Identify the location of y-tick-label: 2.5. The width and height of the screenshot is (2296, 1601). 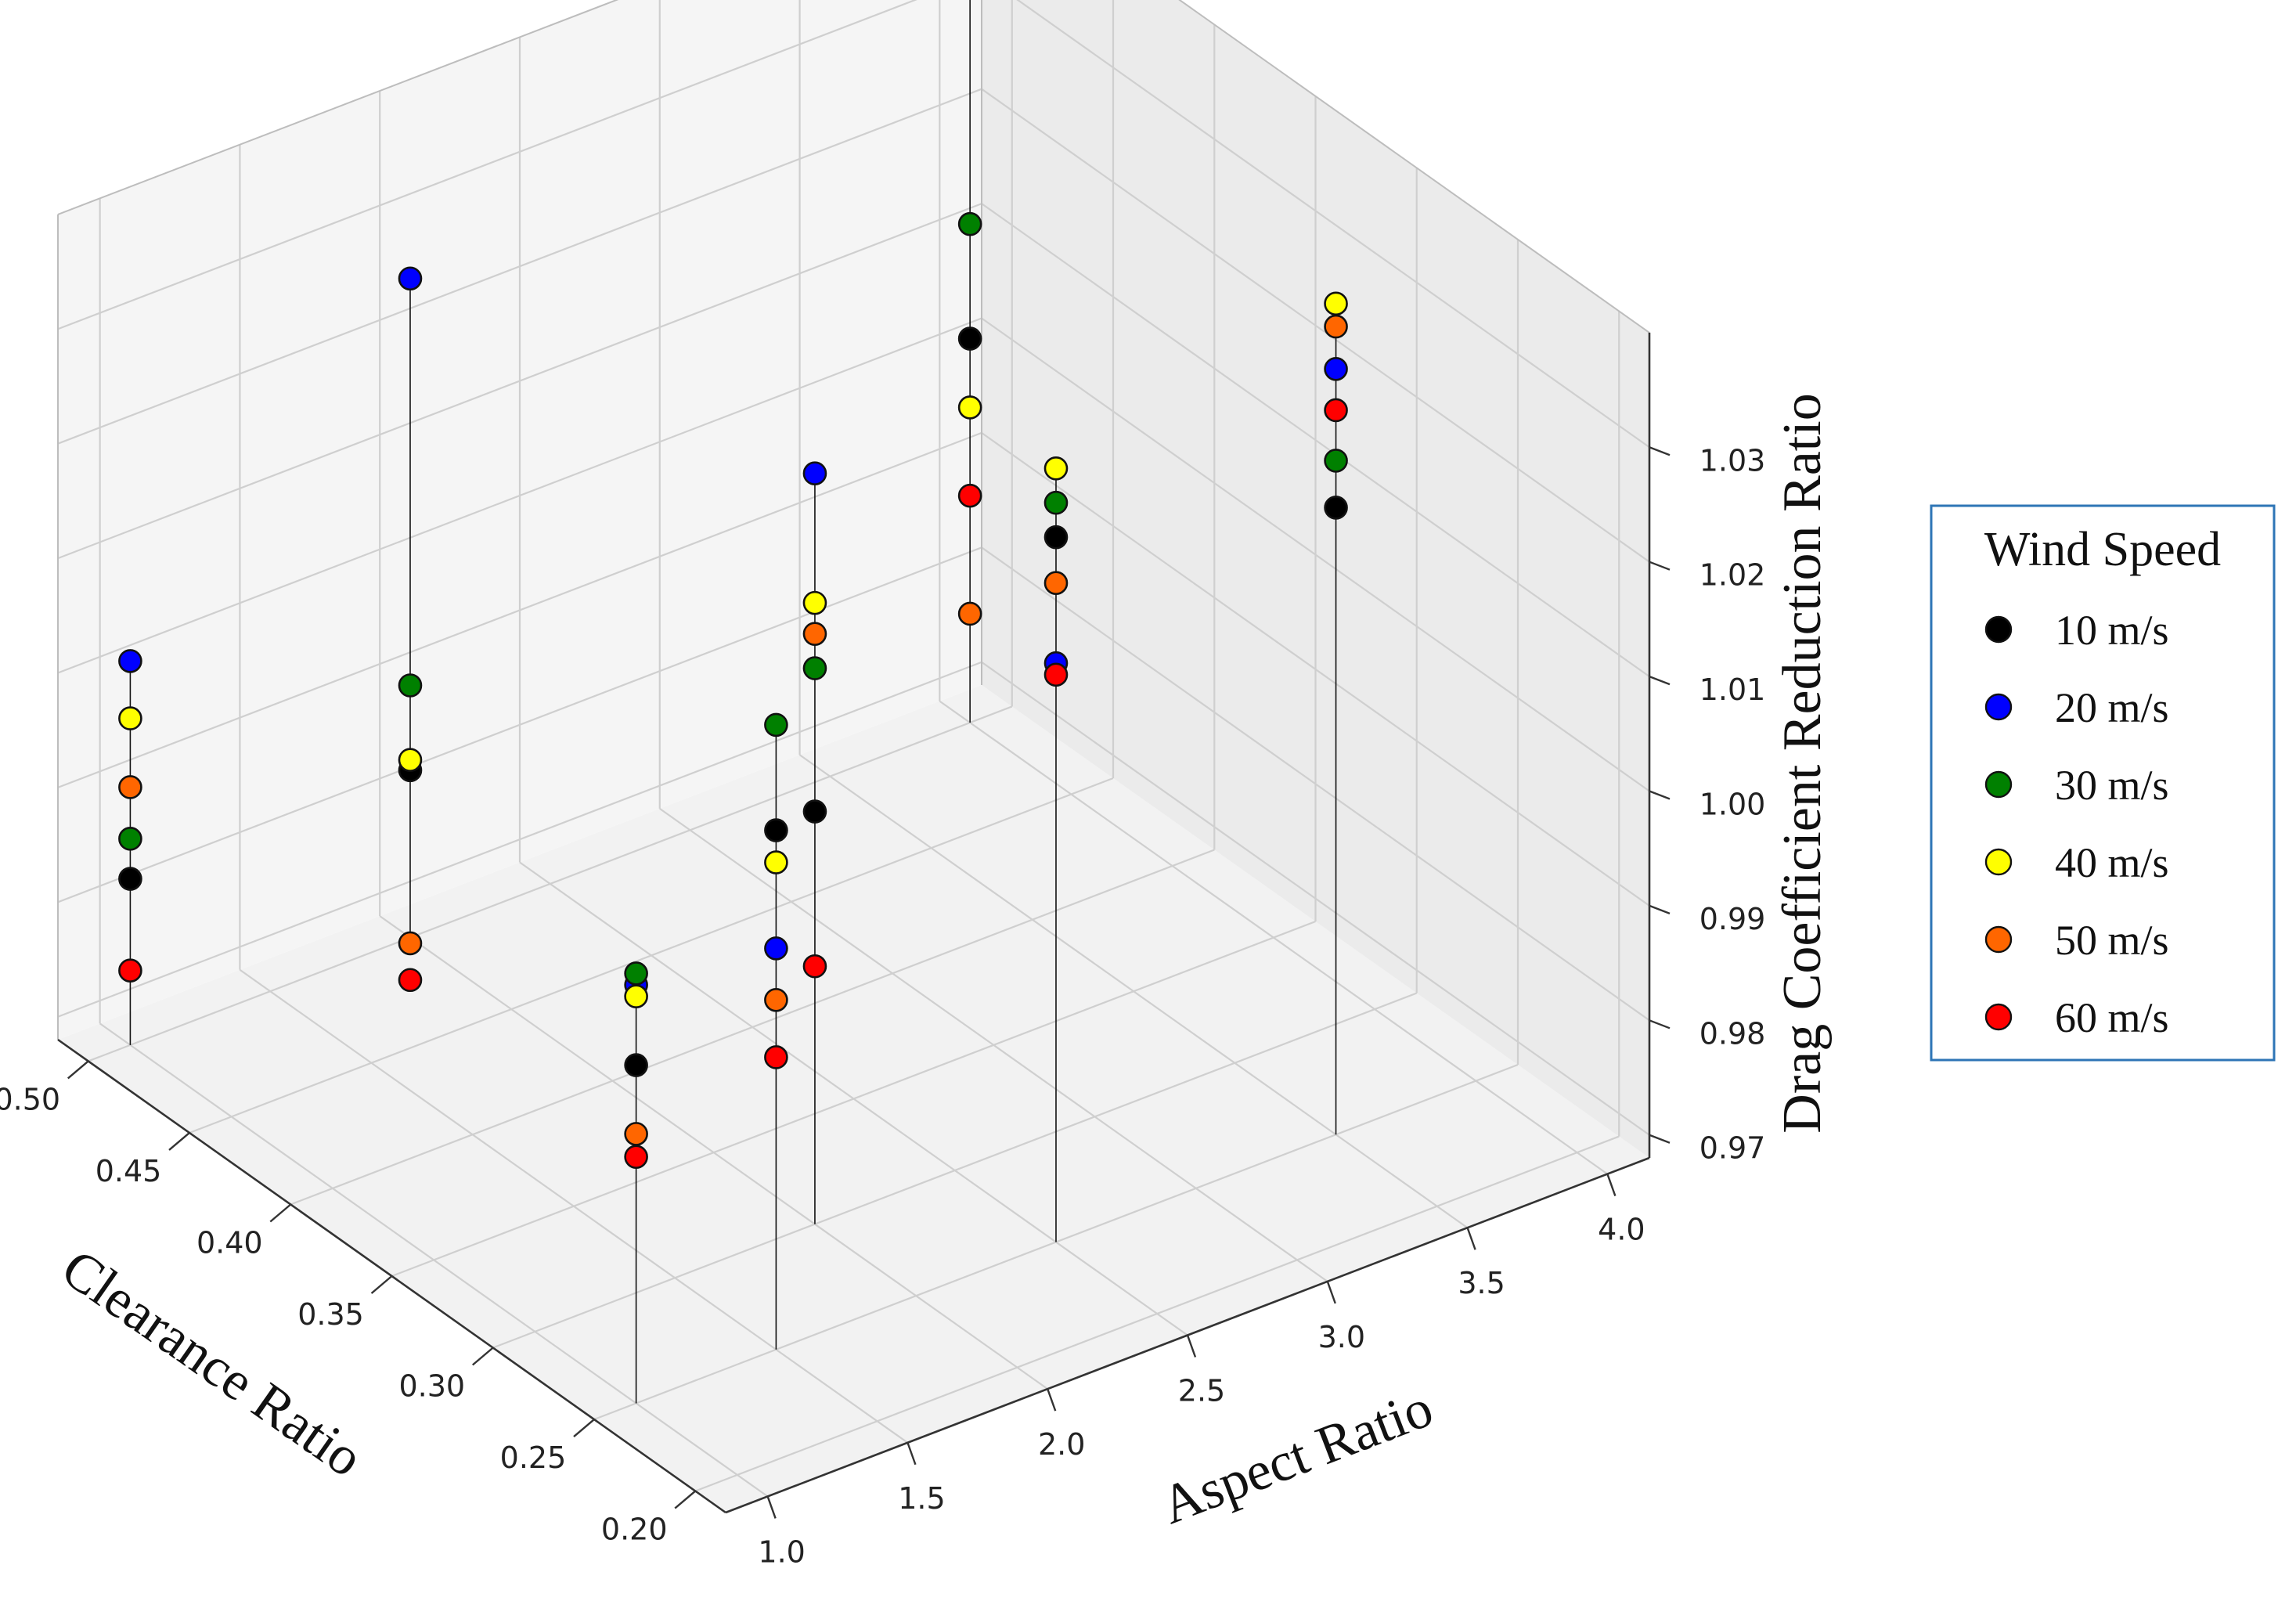
(1201, 1391).